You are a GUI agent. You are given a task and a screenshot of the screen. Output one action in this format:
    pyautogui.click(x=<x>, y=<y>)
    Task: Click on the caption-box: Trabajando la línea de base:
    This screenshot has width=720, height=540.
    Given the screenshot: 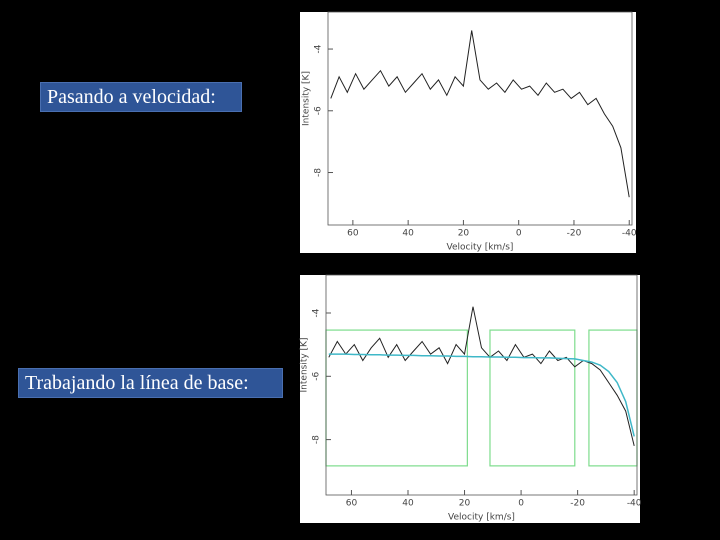 What is the action you would take?
    pyautogui.click(x=150, y=383)
    